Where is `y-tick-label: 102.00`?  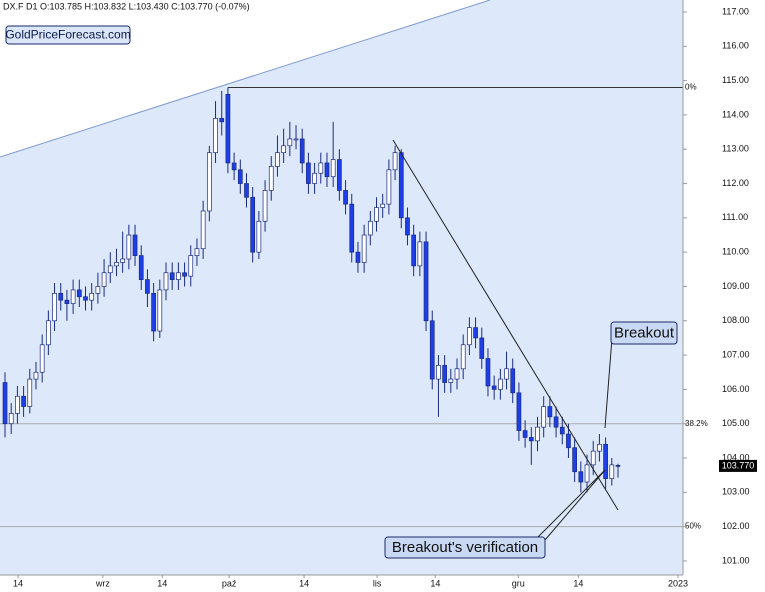 y-tick-label: 102.00 is located at coordinates (736, 526).